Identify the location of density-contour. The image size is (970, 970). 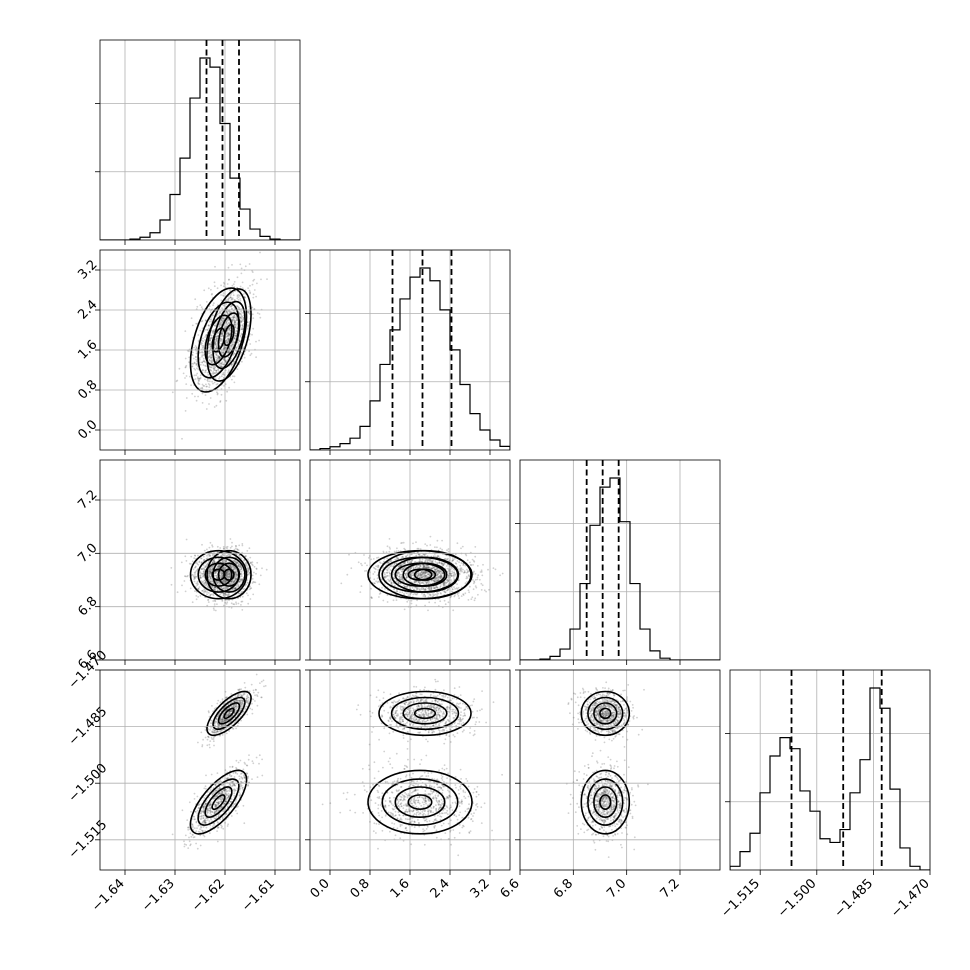
(229, 574).